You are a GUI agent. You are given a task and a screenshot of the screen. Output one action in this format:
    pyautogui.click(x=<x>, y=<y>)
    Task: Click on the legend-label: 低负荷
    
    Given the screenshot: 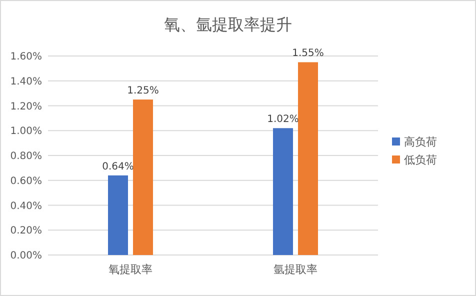 What is the action you would take?
    pyautogui.click(x=420, y=159)
    